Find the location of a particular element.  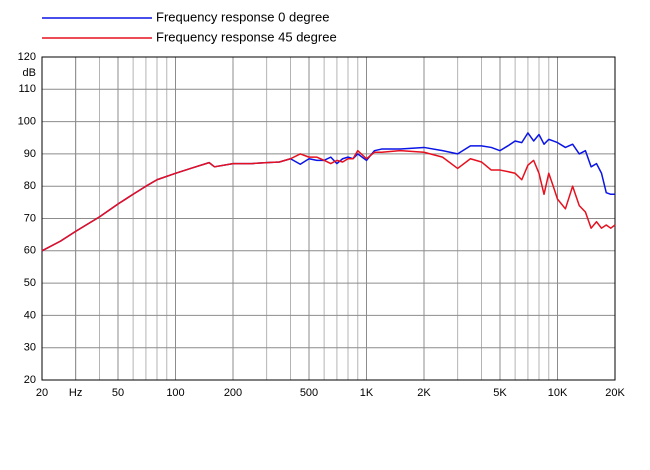

y-unit-label: dB is located at coordinates (29, 73).